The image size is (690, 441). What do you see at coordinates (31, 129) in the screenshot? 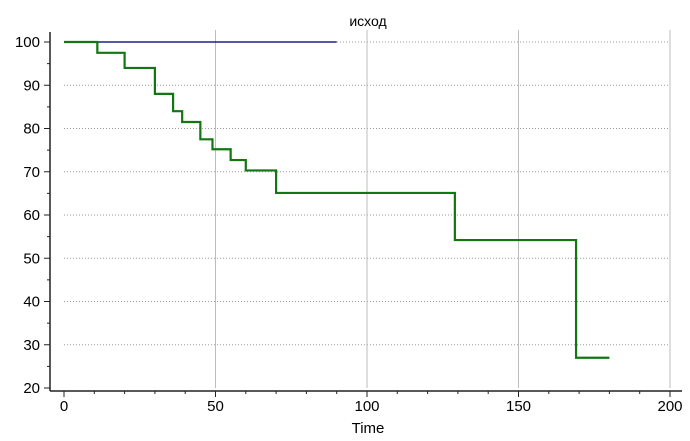
I see `y-tick-label: 80` at bounding box center [31, 129].